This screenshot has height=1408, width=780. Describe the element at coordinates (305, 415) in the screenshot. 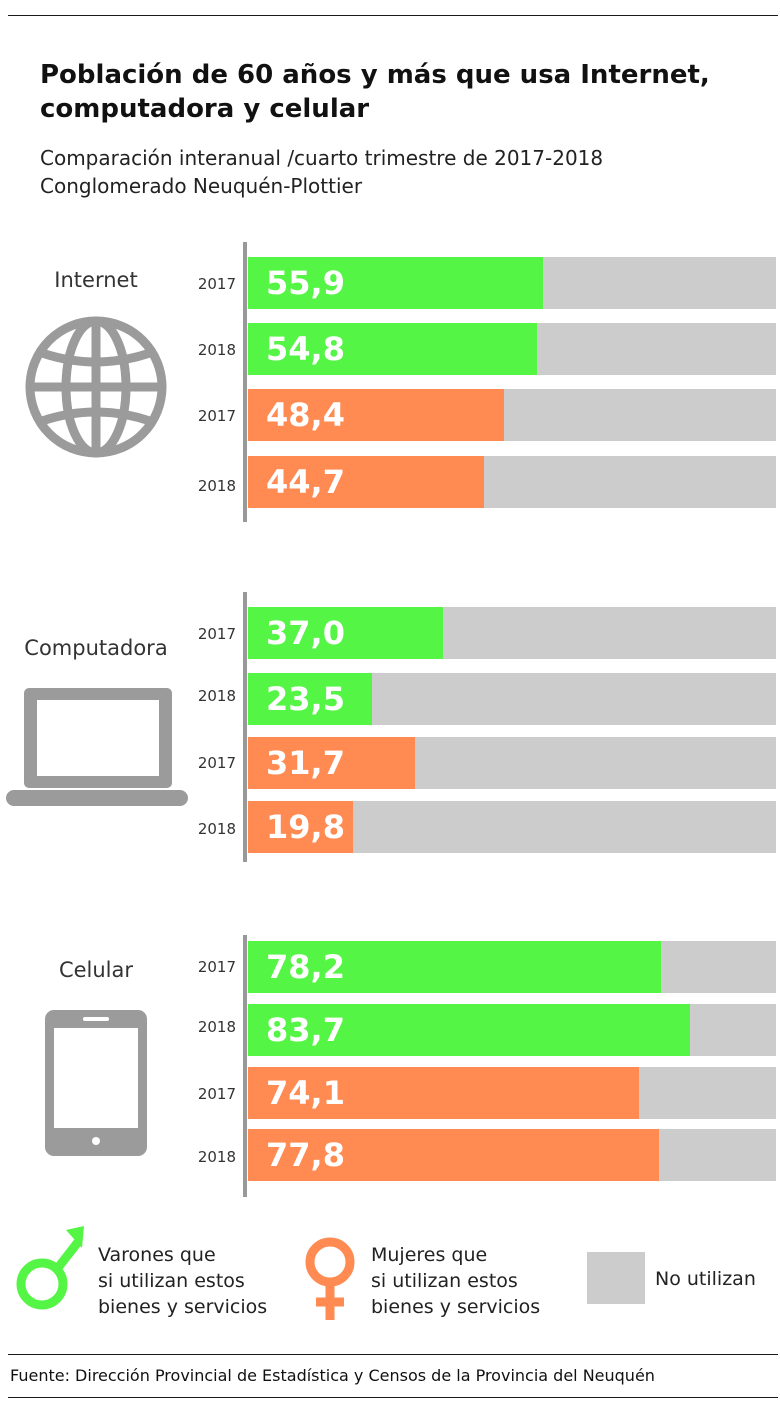

I see `bar-value-label: 48,4` at that location.